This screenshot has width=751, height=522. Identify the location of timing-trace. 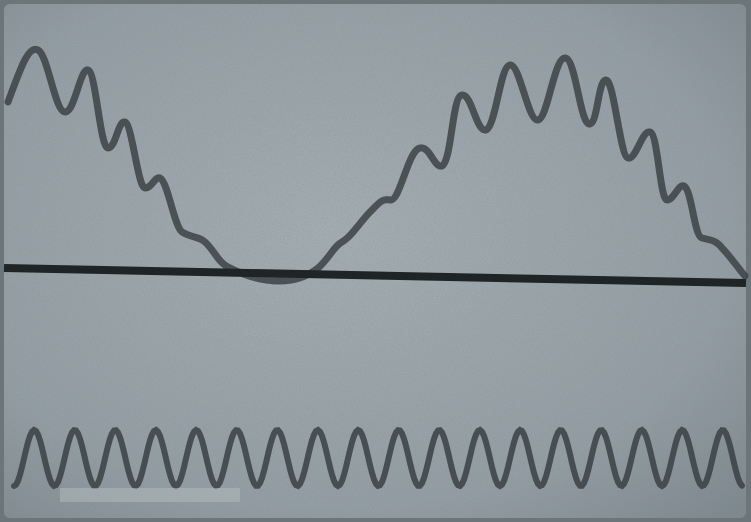
(378, 458).